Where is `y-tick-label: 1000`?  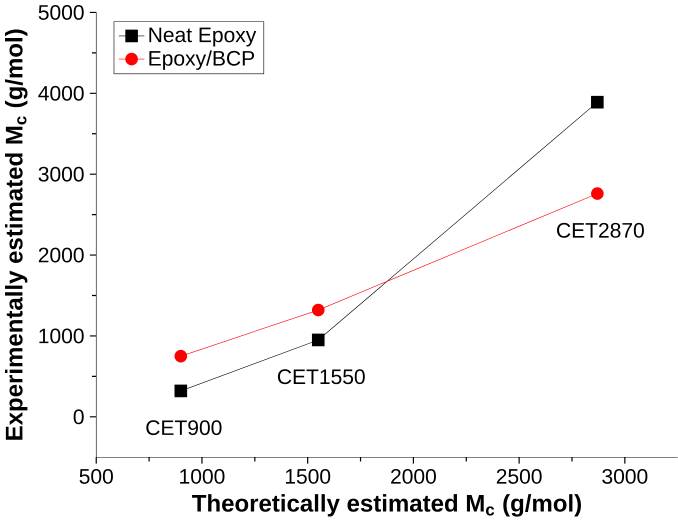 y-tick-label: 1000 is located at coordinates (61, 336).